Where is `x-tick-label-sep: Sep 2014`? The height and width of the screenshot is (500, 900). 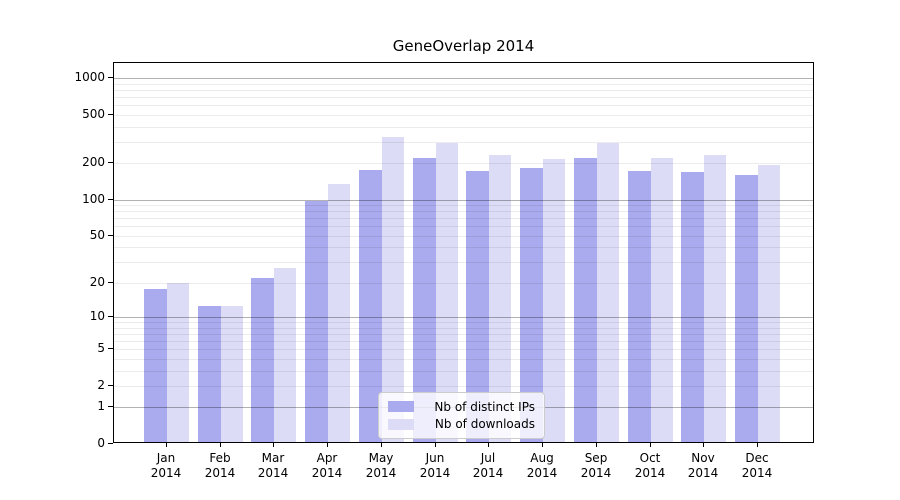 x-tick-label-sep: Sep 2014 is located at coordinates (596, 465).